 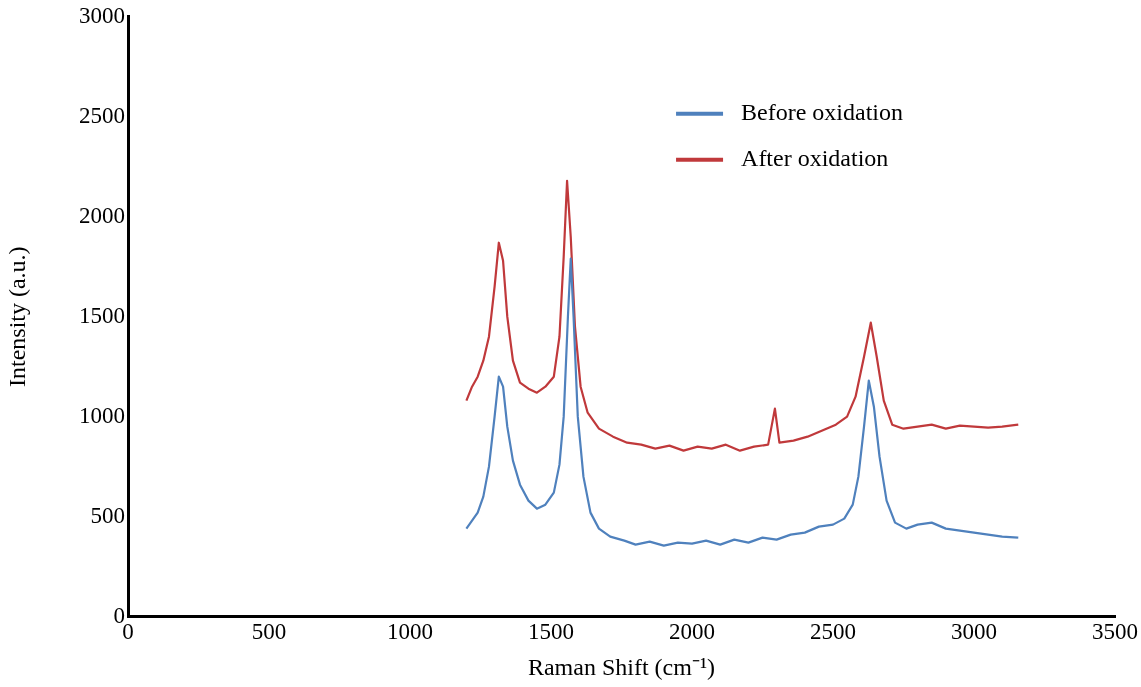 What do you see at coordinates (102, 215) in the screenshot?
I see `y-tick-label: 2000` at bounding box center [102, 215].